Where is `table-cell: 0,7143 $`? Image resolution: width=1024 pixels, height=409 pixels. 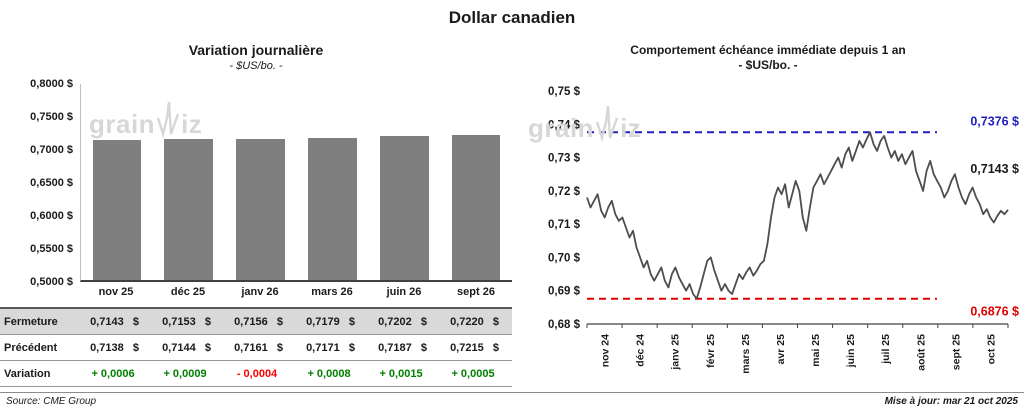 table-cell: 0,7143 $ is located at coordinates (114, 321).